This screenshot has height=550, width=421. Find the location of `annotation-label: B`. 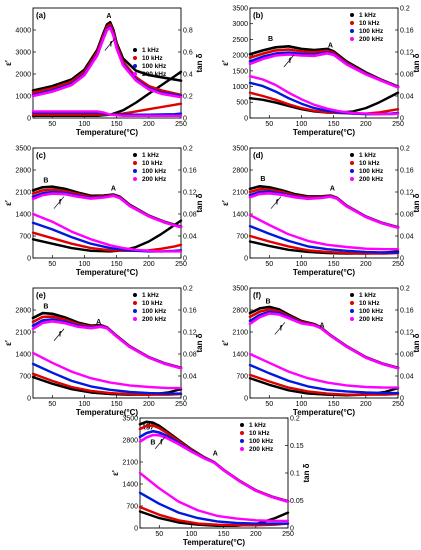

annotation-label: B is located at coordinates (270, 39).